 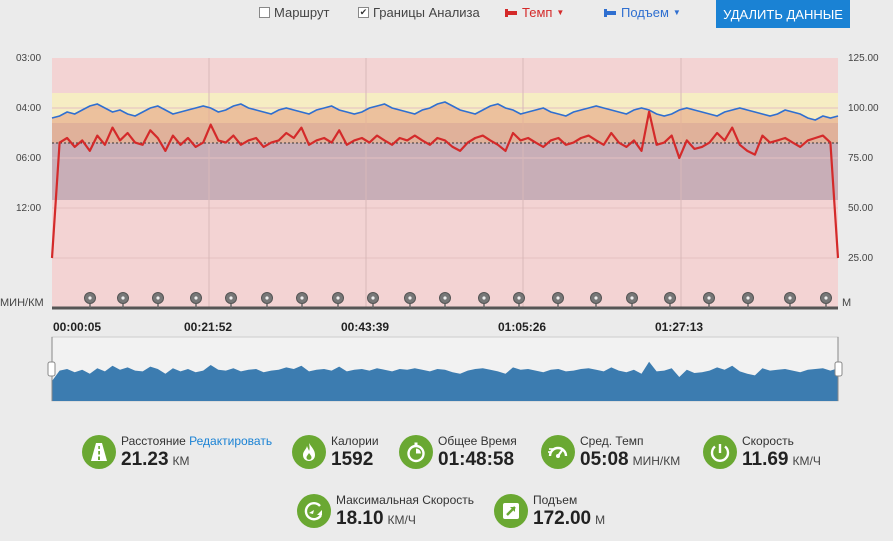 What do you see at coordinates (385, 511) in the screenshot?
I see `stat-max-speed: Максимальная Скорость 18.10 КМ/Ч` at bounding box center [385, 511].